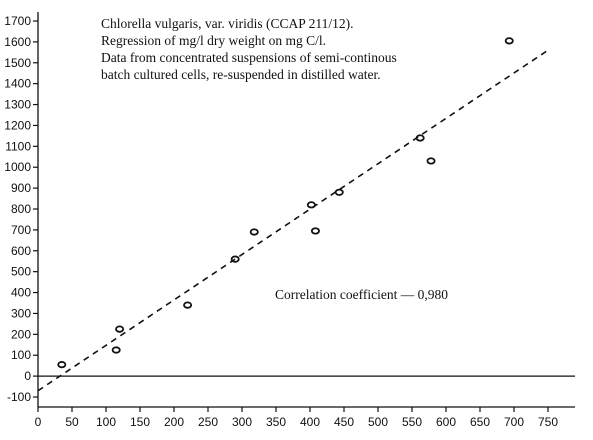 The height and width of the screenshot is (440, 593). I want to click on y-tick-label: 0, so click(27, 376).